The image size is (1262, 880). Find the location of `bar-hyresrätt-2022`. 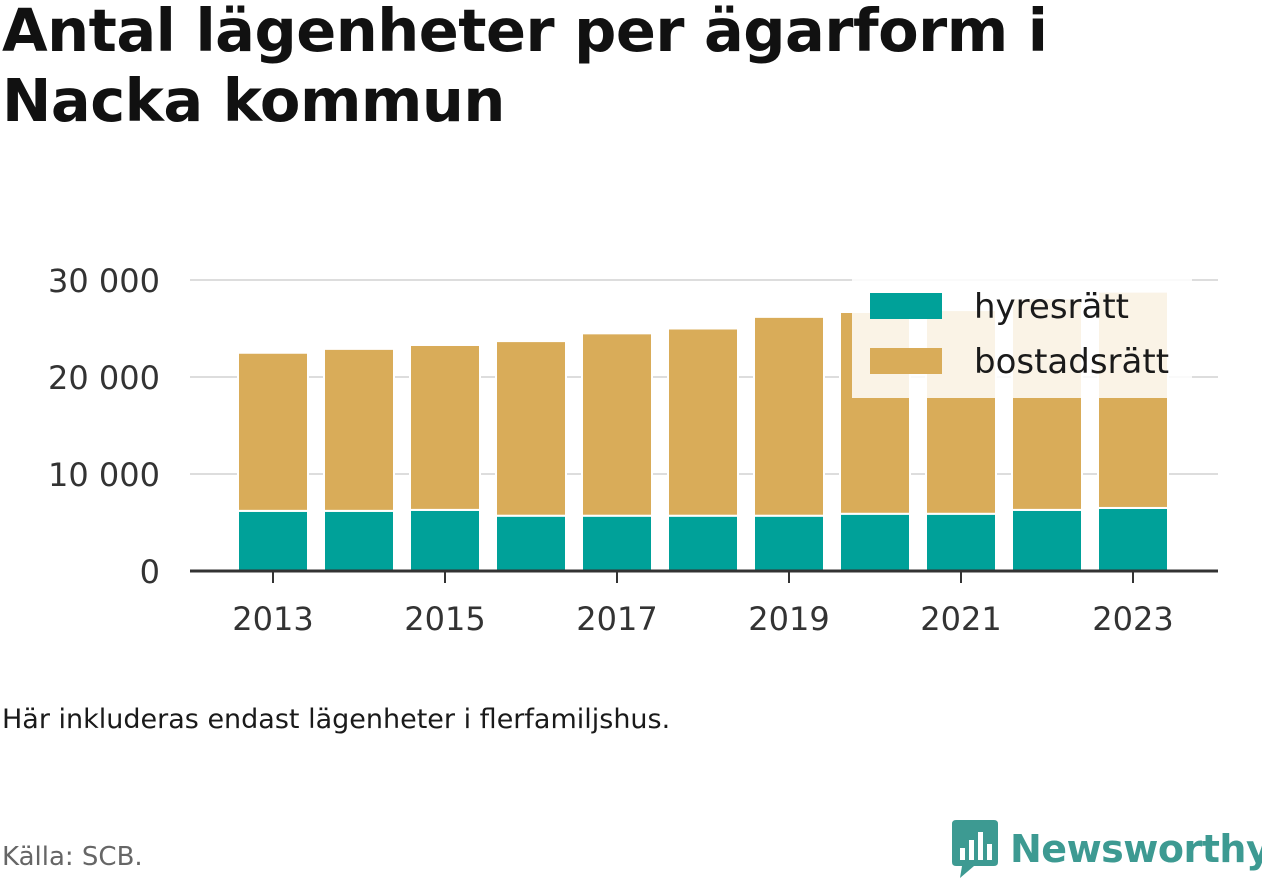

bar-hyresrätt-2022 is located at coordinates (1047, 540).